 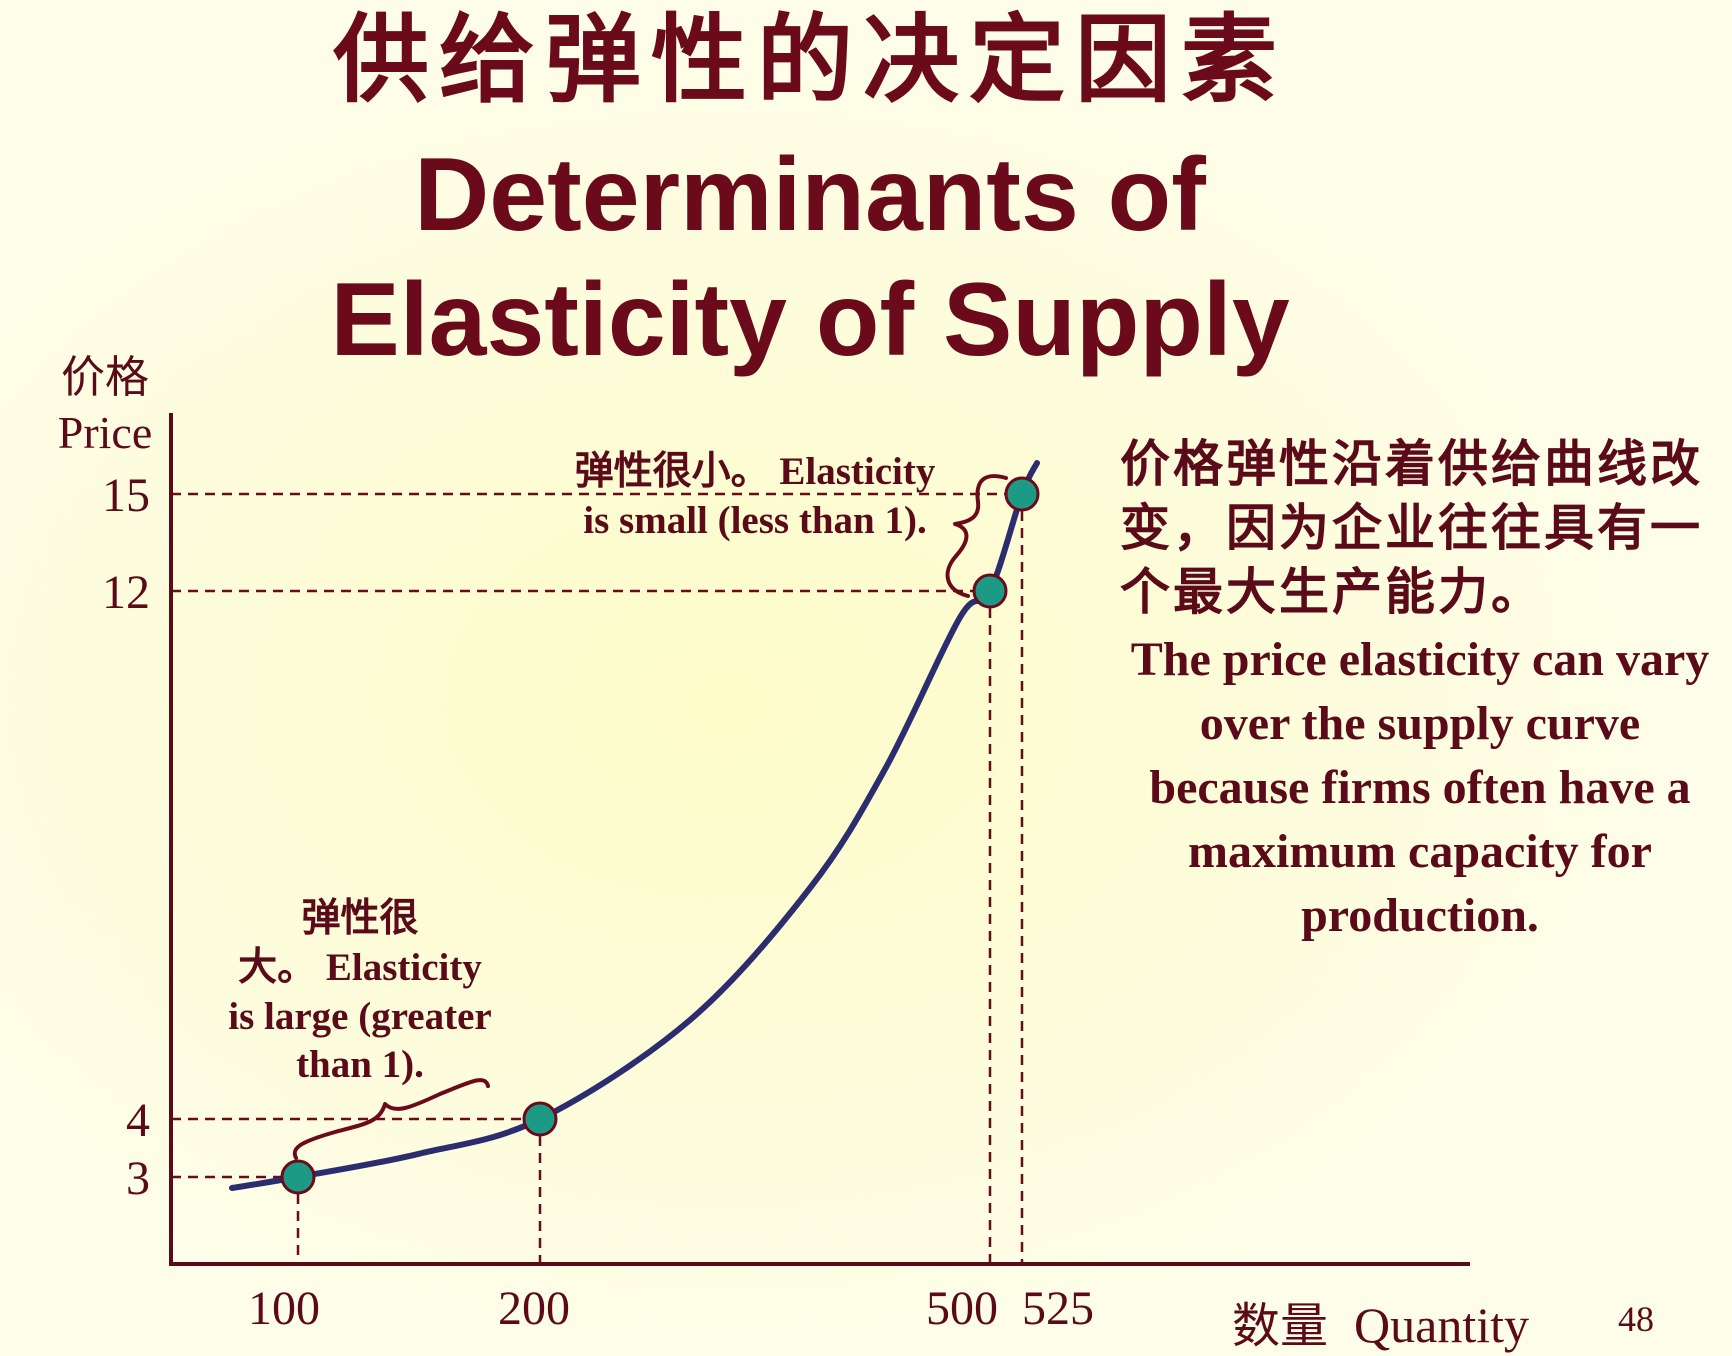 I want to click on x-axis-label: 数量 Quantity, so click(x=1380, y=1321).